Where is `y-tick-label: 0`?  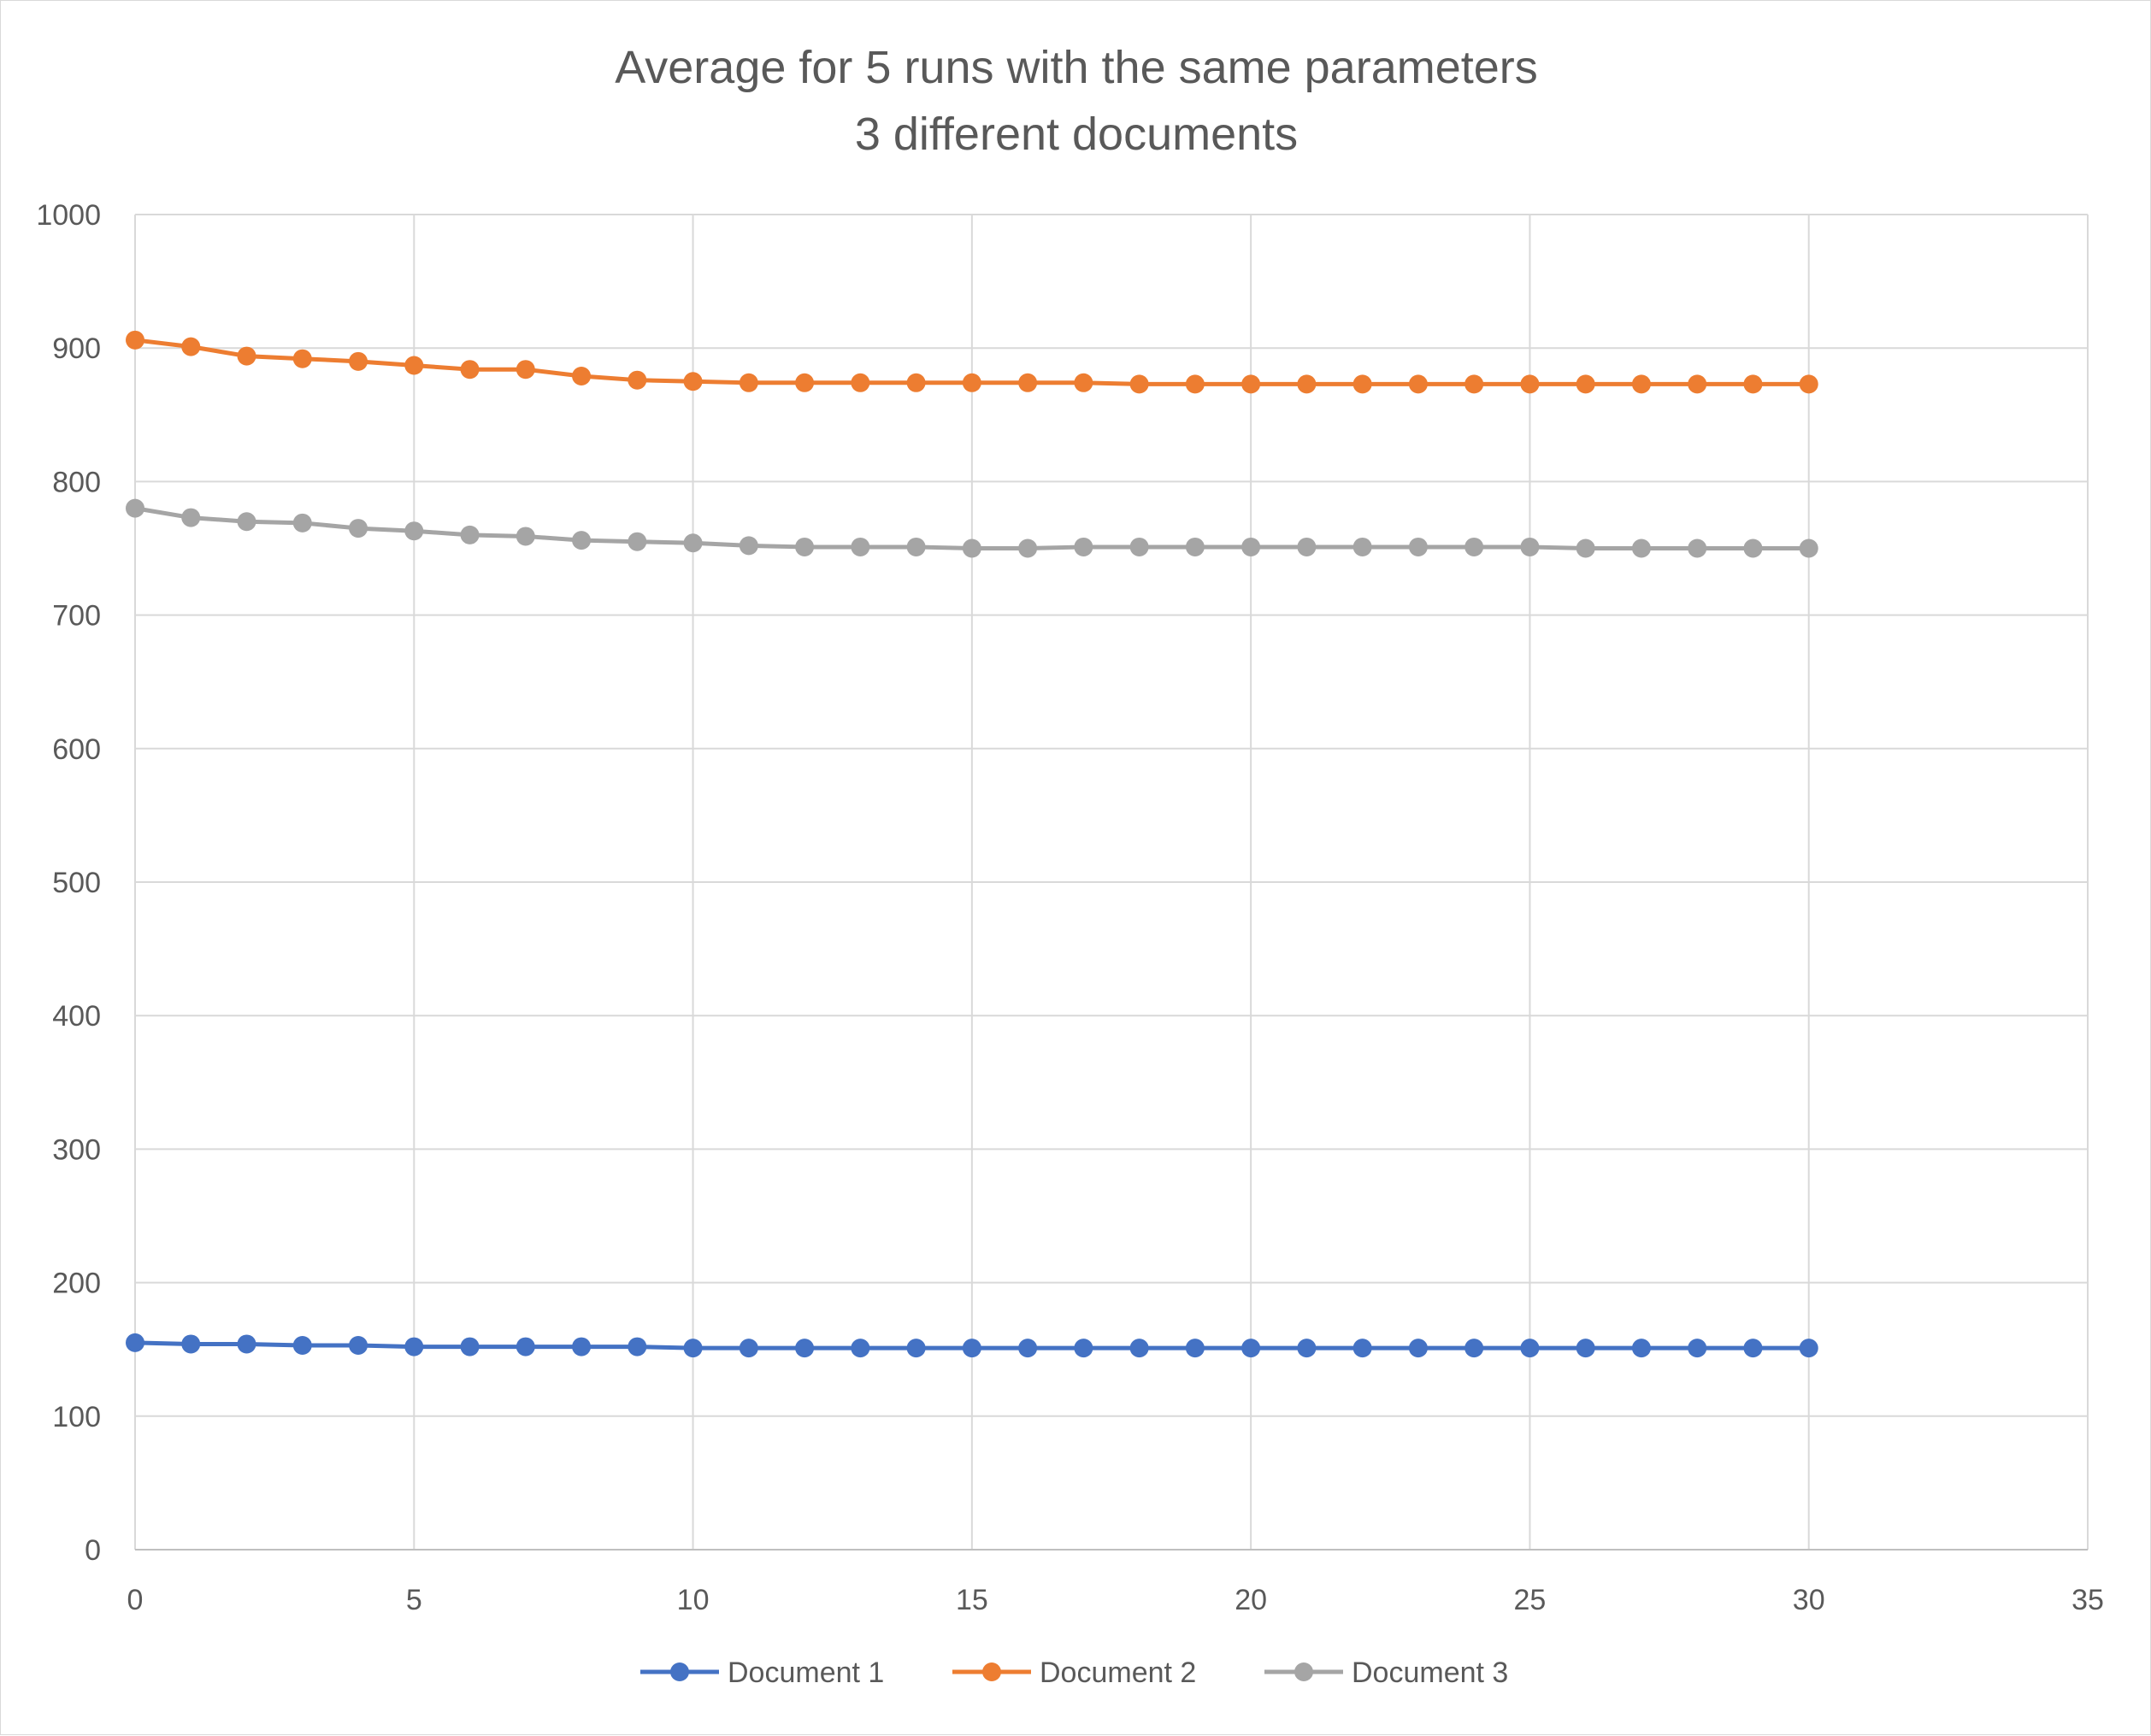 y-tick-label: 0 is located at coordinates (93, 1551).